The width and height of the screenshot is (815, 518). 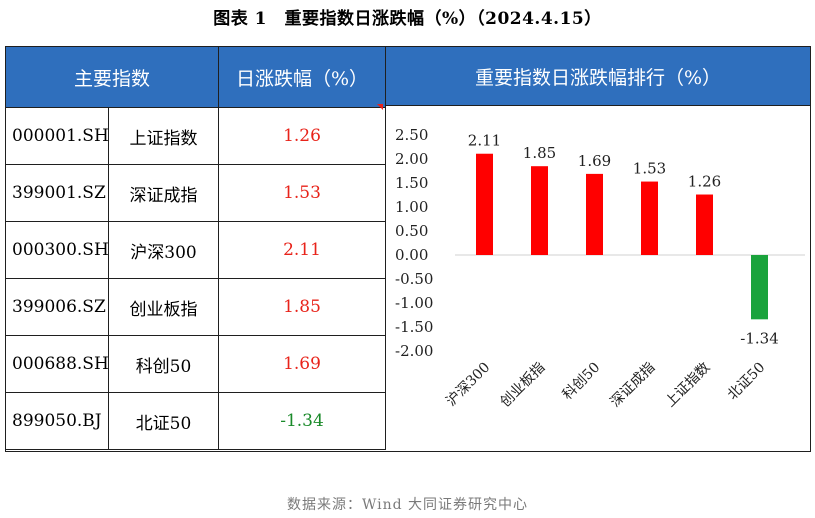 I want to click on chart-header: 重要指数日涨跌幅排行（%）, so click(x=597, y=76).